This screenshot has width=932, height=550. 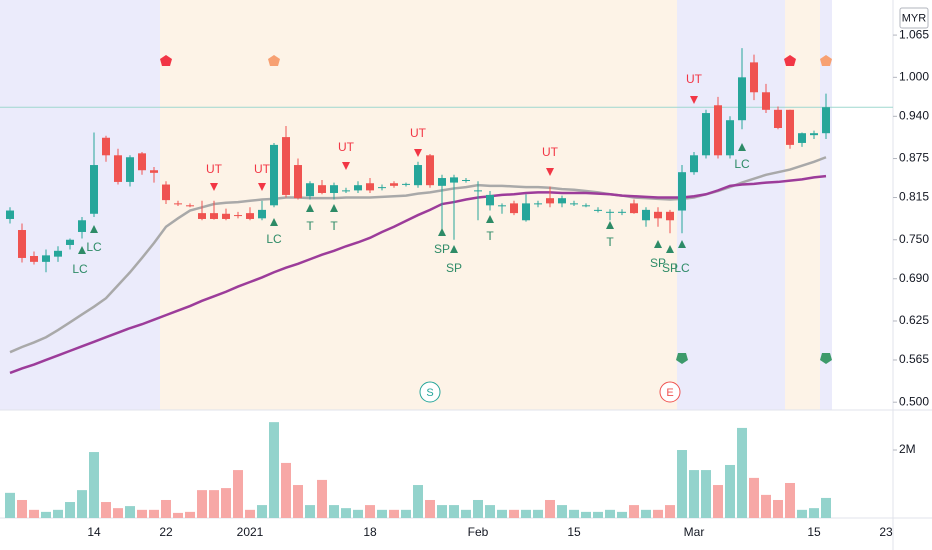 I want to click on currency-box, so click(x=914, y=18).